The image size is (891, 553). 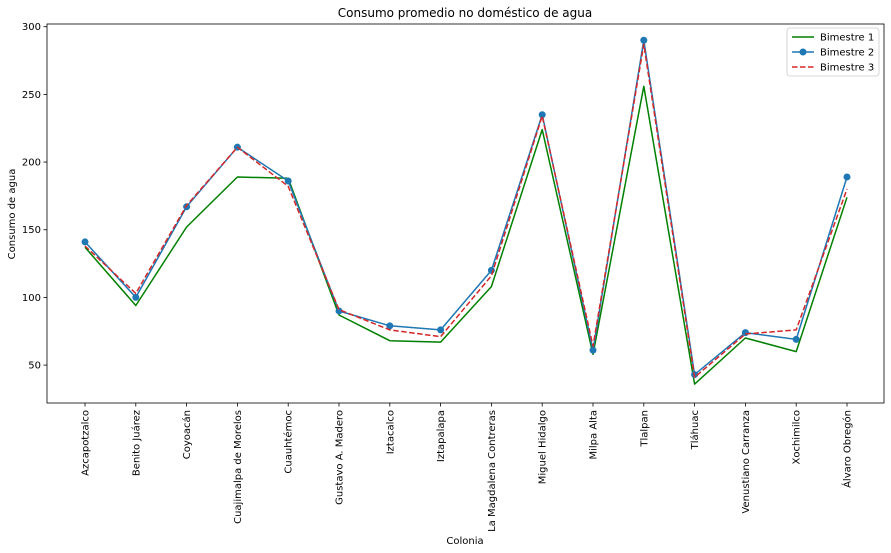 I want to click on x-tick-label: Cuajimalpa de Morelos, so click(x=238, y=467).